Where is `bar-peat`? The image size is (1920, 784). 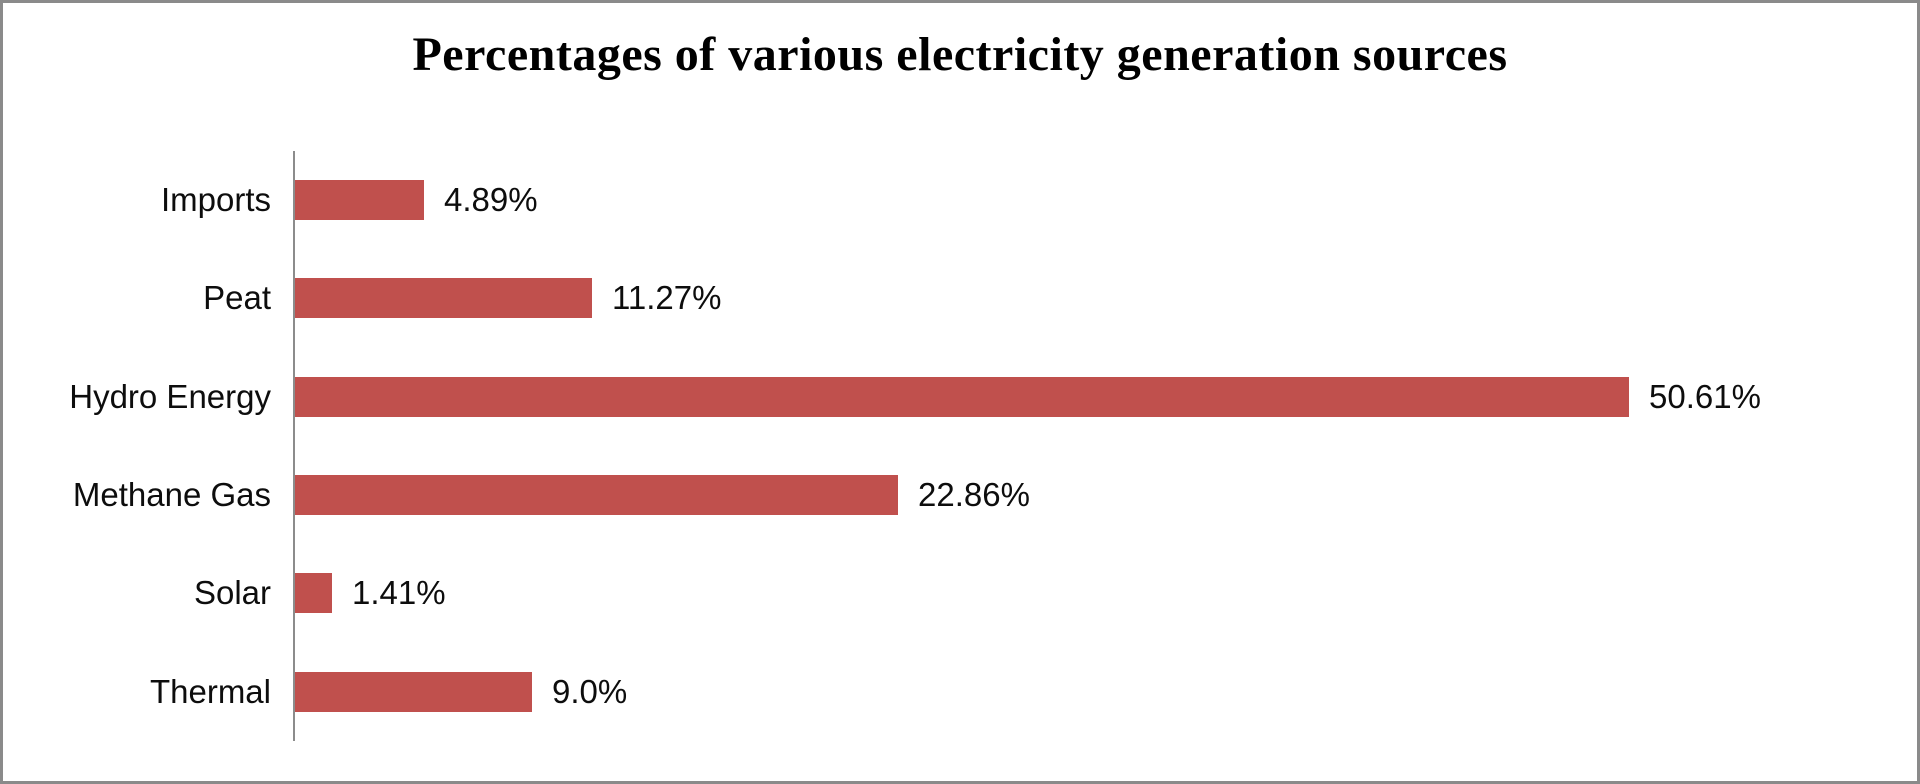
bar-peat is located at coordinates (443, 298).